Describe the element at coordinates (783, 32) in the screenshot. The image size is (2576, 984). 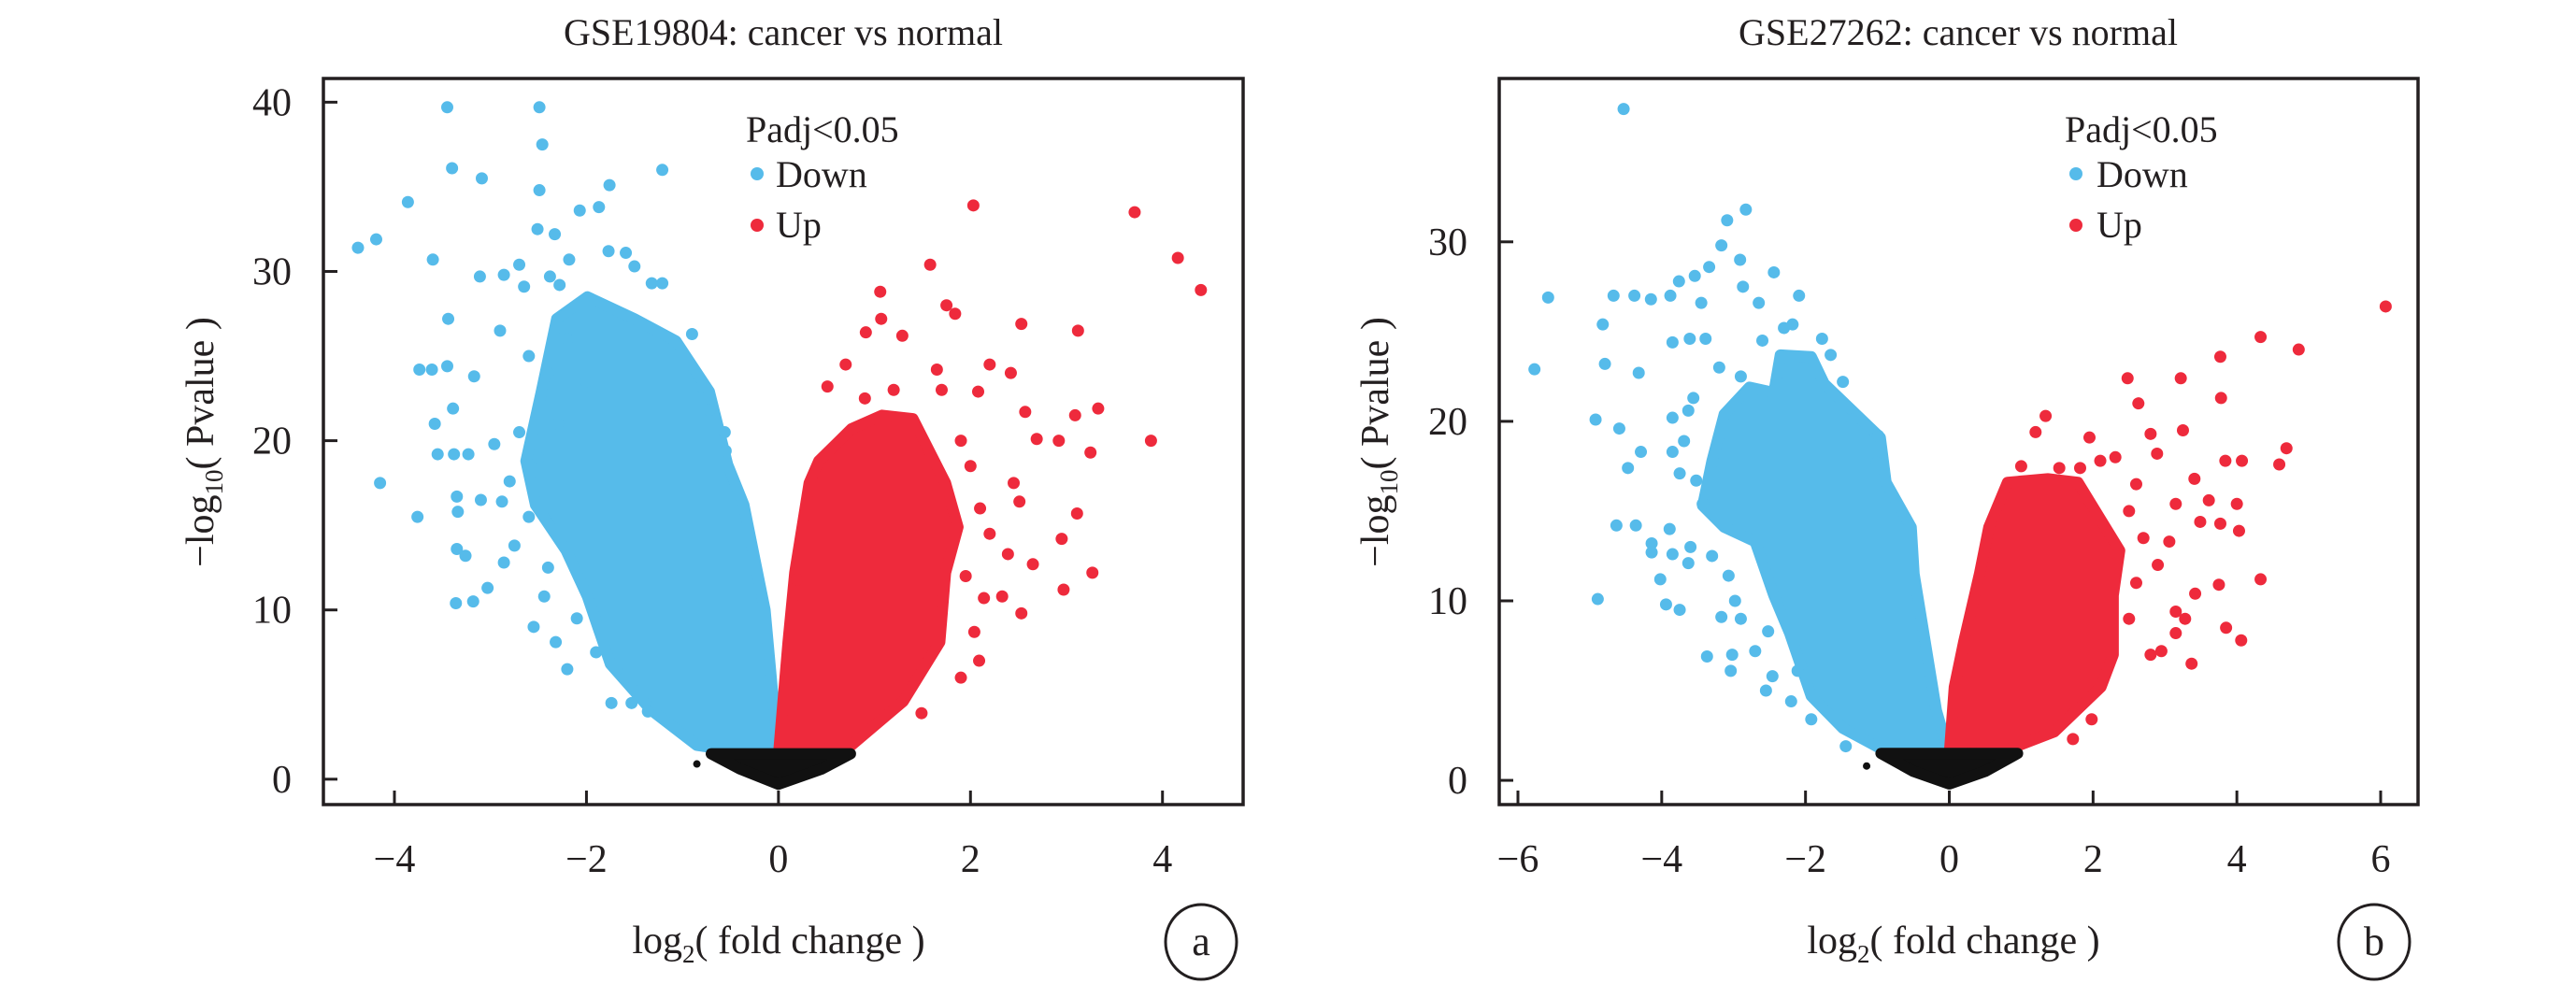
I see `chart-title: GSE19804: cancer vs normal` at that location.